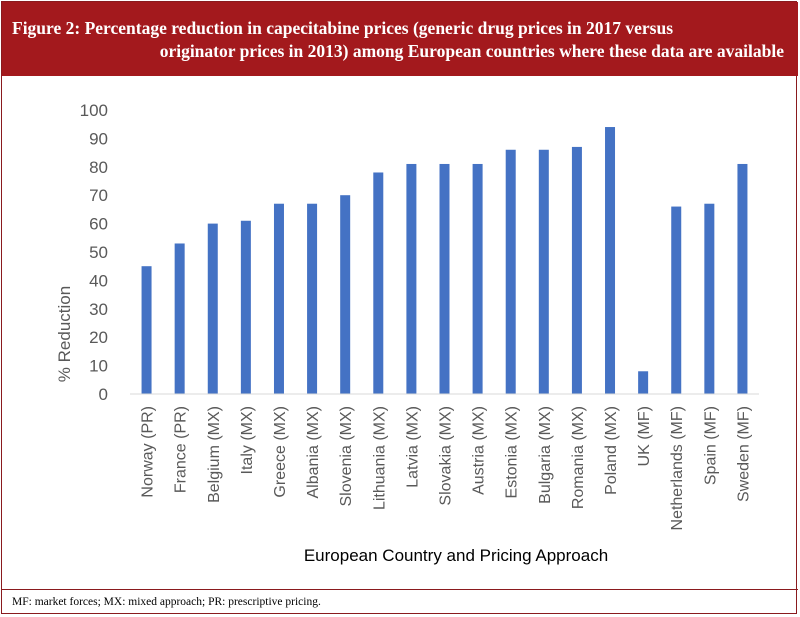 This screenshot has height=617, width=800. Describe the element at coordinates (677, 468) in the screenshot. I see `x-tick-label: Netherlands (MF)` at that location.